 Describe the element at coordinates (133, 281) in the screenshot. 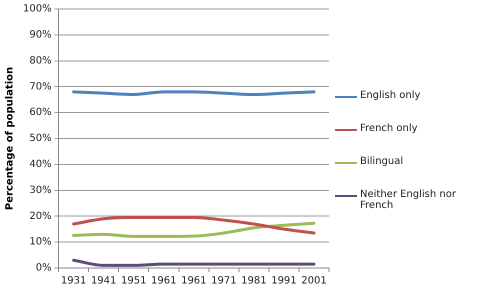

I see `x-tick-label: 1951` at that location.